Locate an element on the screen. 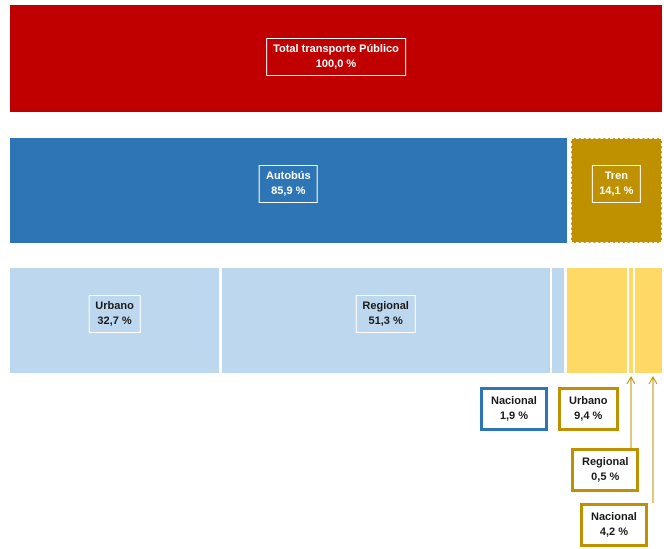 The image size is (664, 549). label-value: 4,2 % is located at coordinates (613, 532).